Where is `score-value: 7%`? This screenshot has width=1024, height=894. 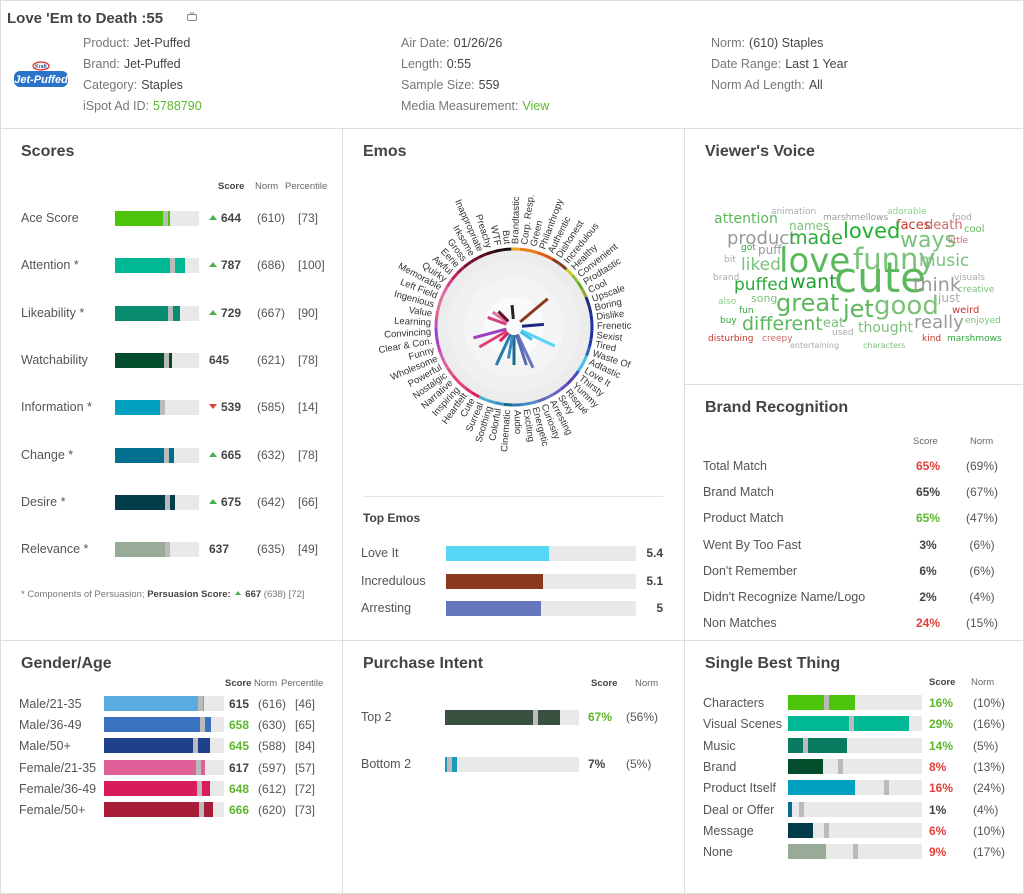 score-value: 7% is located at coordinates (597, 764).